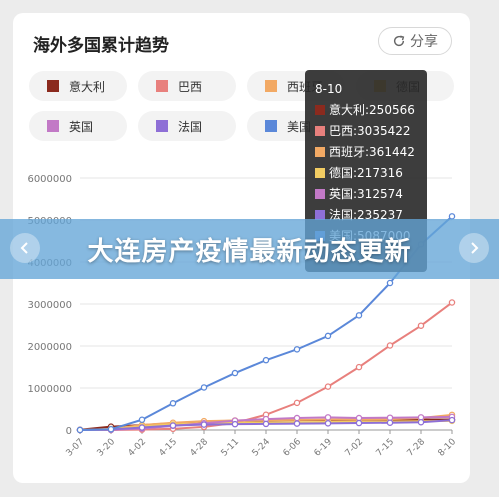 The width and height of the screenshot is (499, 497). Describe the element at coordinates (293, 448) in the screenshot. I see `x-tick-label: 6-06` at that location.